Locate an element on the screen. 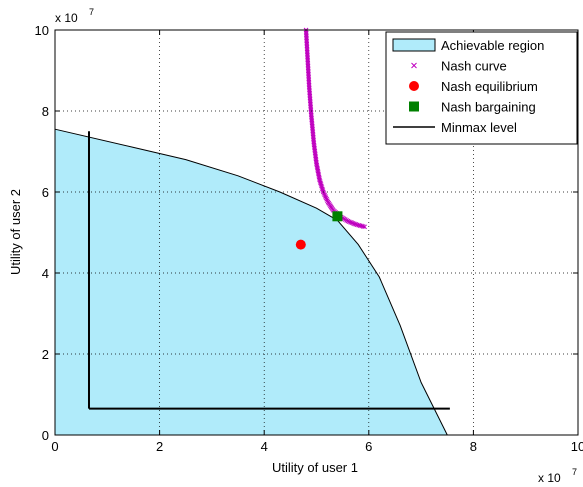 The height and width of the screenshot is (487, 583). y-multiplier: x 10 7 is located at coordinates (74, 16).